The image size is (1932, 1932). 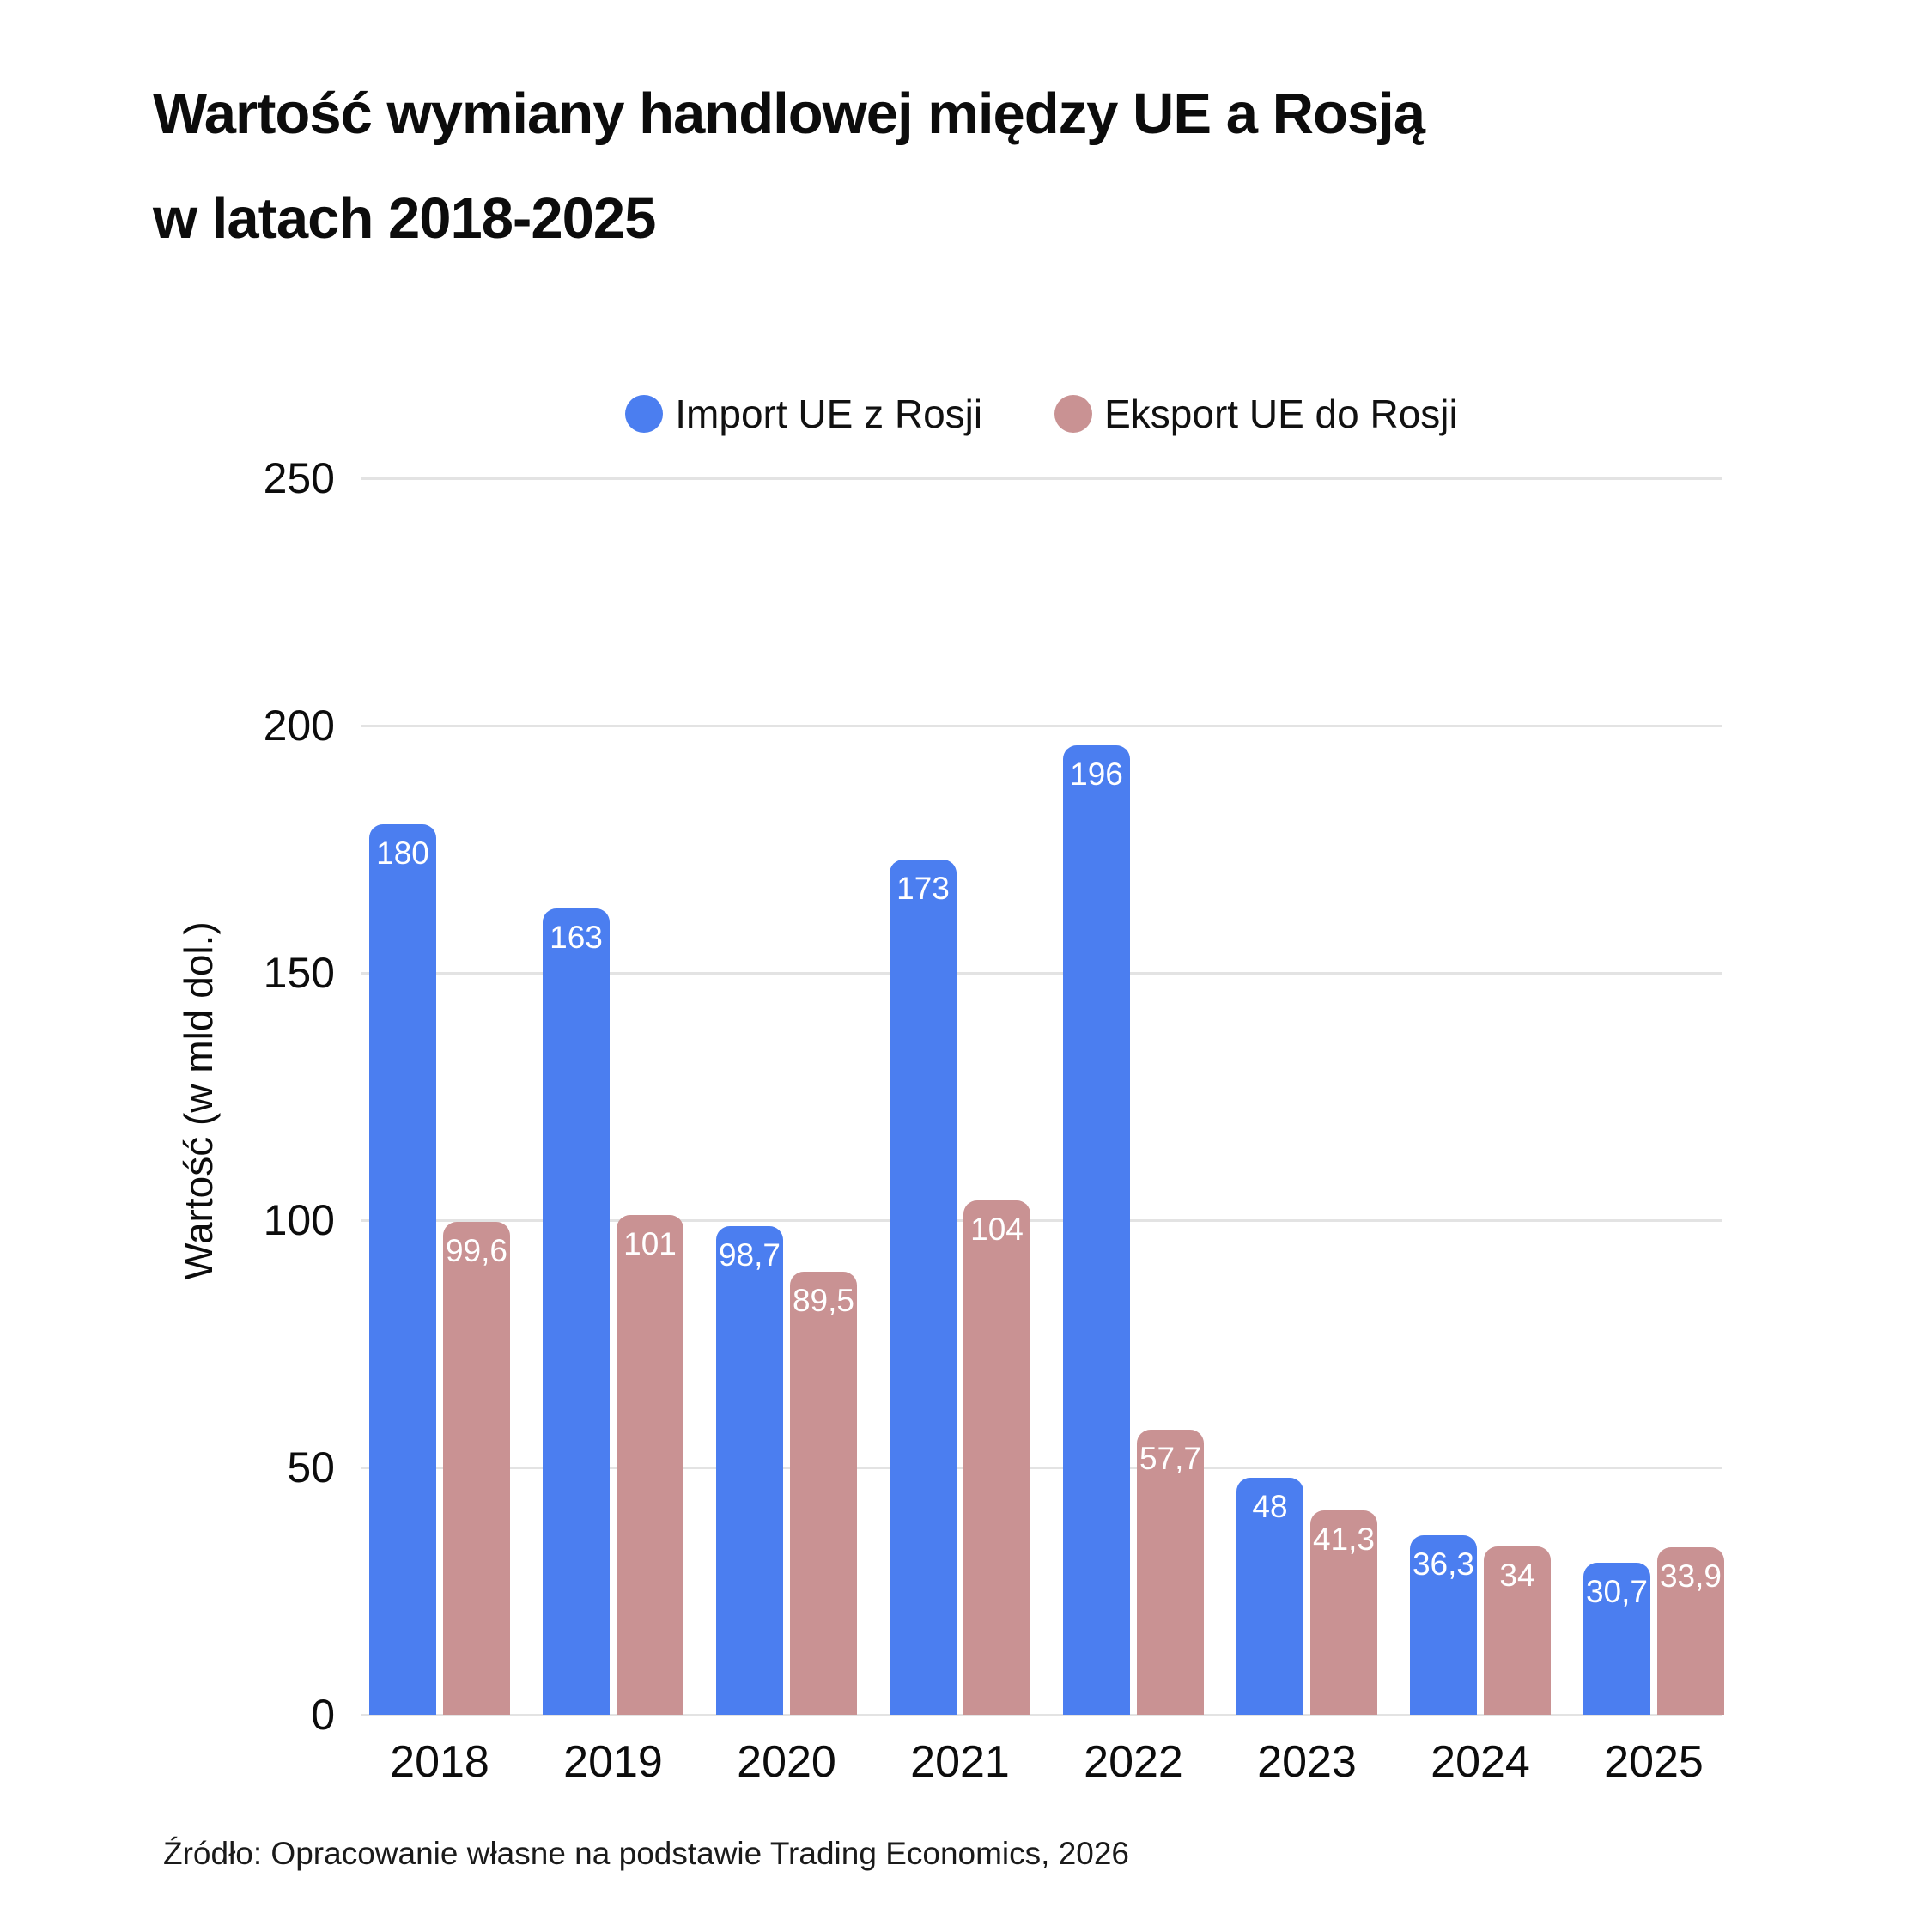 I want to click on bar-value-eksport-2020: 89,5, so click(x=823, y=1301).